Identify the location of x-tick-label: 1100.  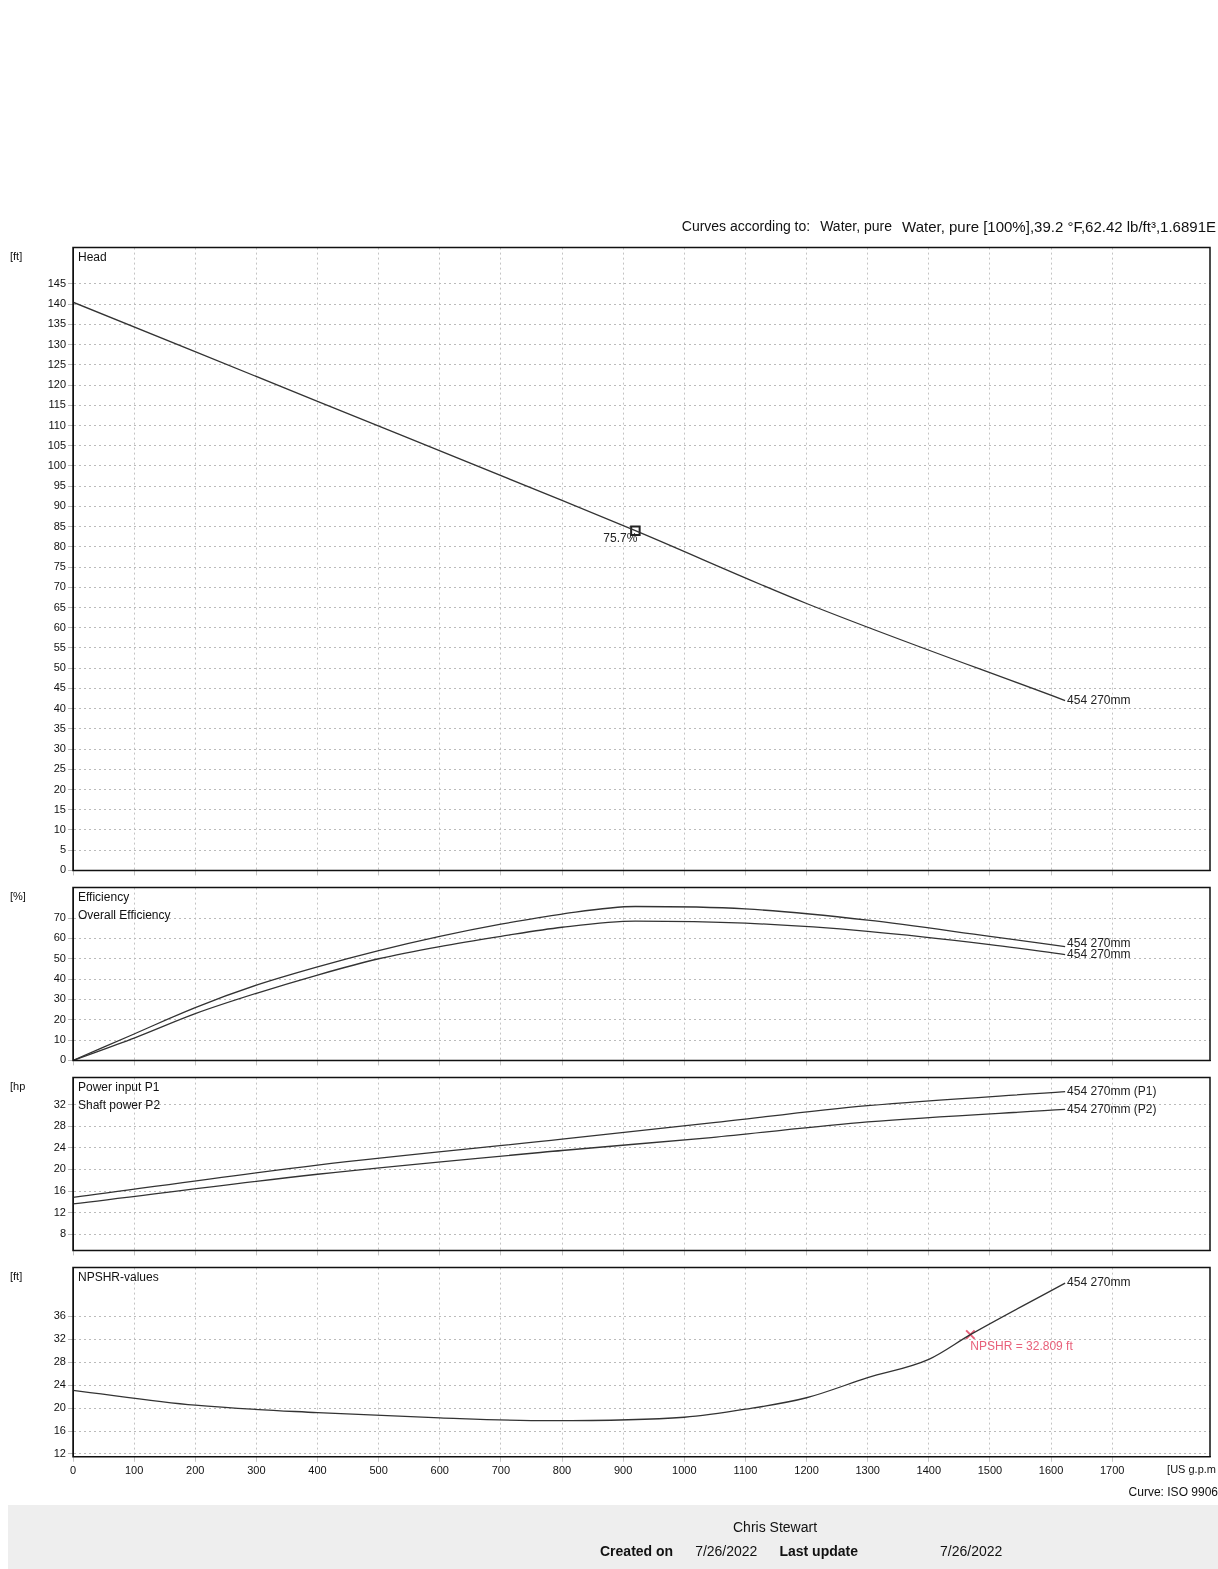
(745, 1470).